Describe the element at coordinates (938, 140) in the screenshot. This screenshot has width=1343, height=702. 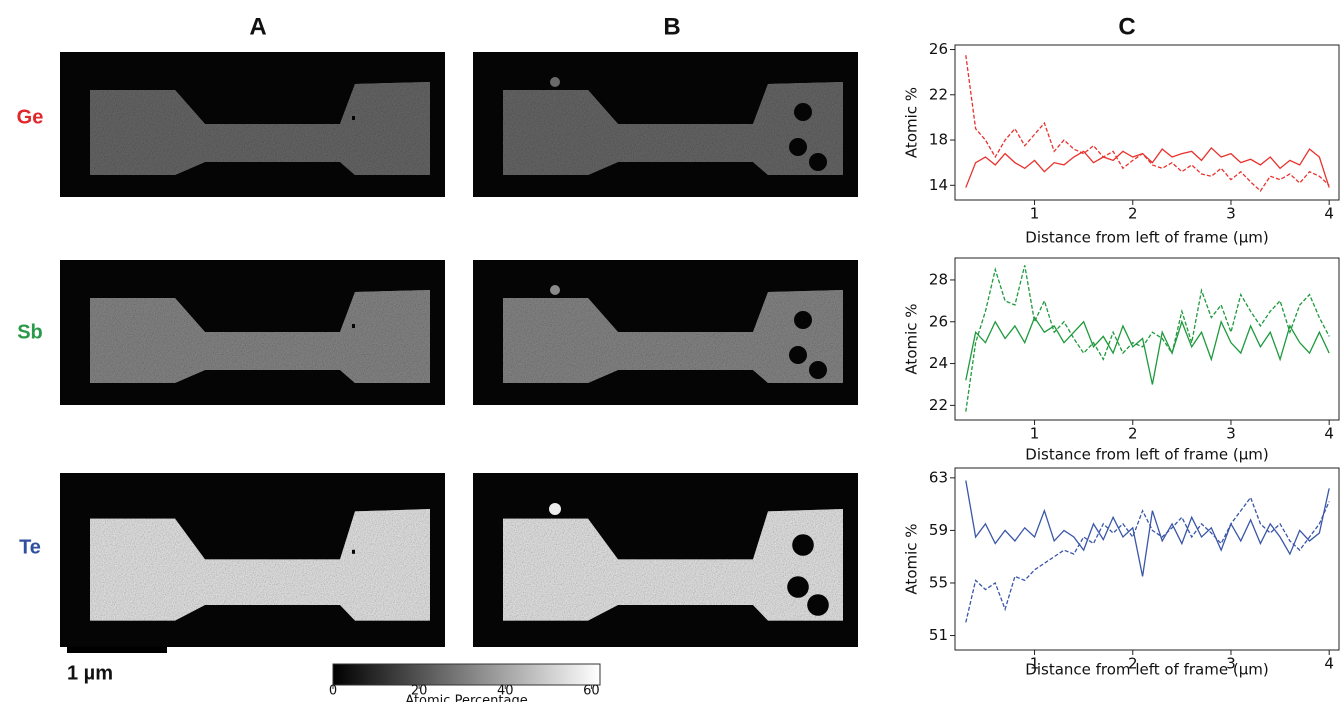
I see `y-tick-label: 18` at that location.